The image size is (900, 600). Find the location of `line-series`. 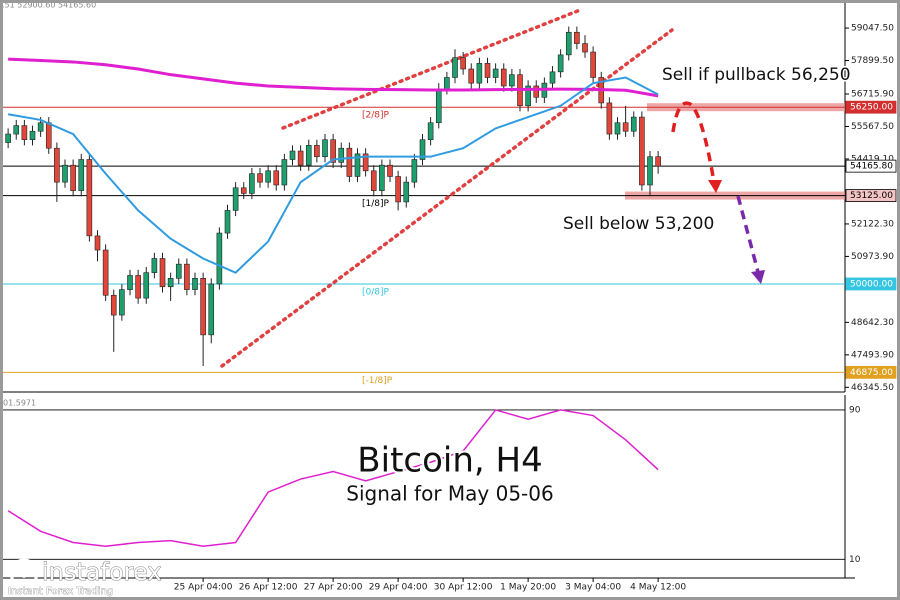

line-series is located at coordinates (333, 77).